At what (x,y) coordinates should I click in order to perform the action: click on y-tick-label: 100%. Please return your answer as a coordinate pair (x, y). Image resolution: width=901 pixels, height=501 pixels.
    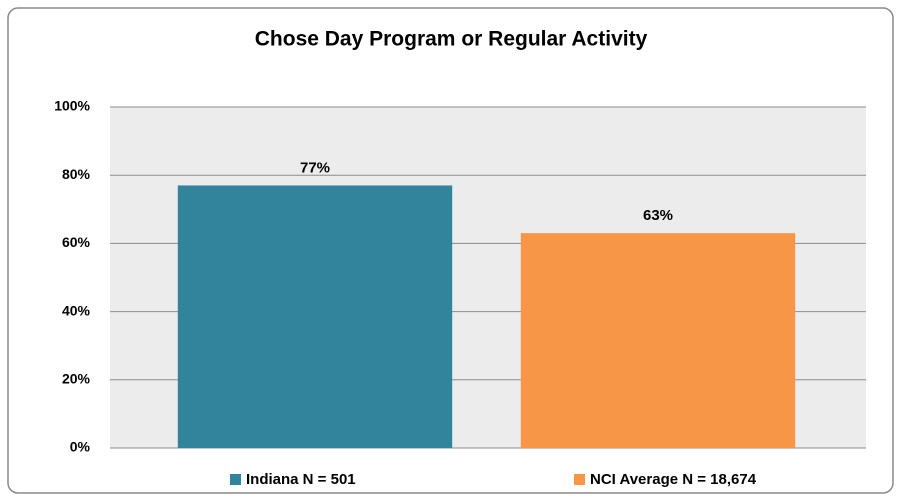
    Looking at the image, I should click on (72, 106).